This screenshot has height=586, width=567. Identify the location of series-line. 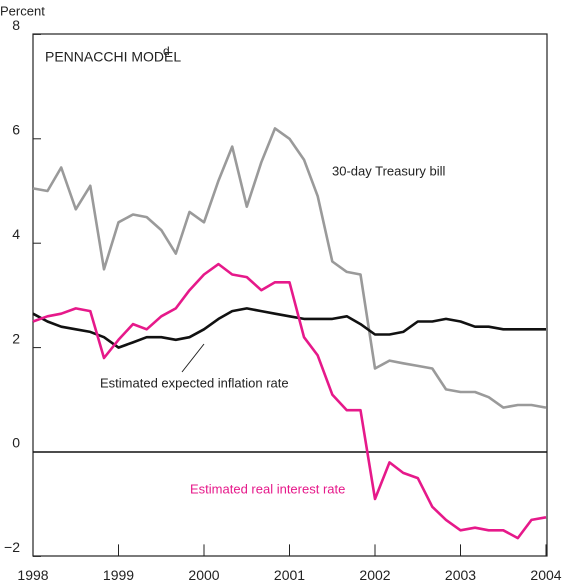
(289, 328).